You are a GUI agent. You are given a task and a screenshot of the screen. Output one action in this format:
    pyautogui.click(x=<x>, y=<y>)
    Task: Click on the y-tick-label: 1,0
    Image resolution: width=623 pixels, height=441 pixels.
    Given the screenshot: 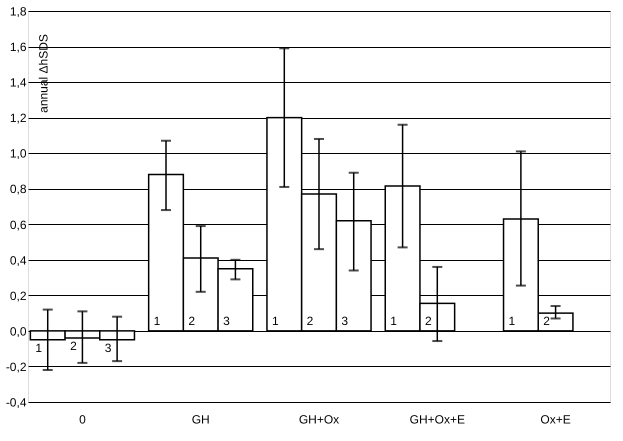 What is the action you would take?
    pyautogui.click(x=18, y=153)
    